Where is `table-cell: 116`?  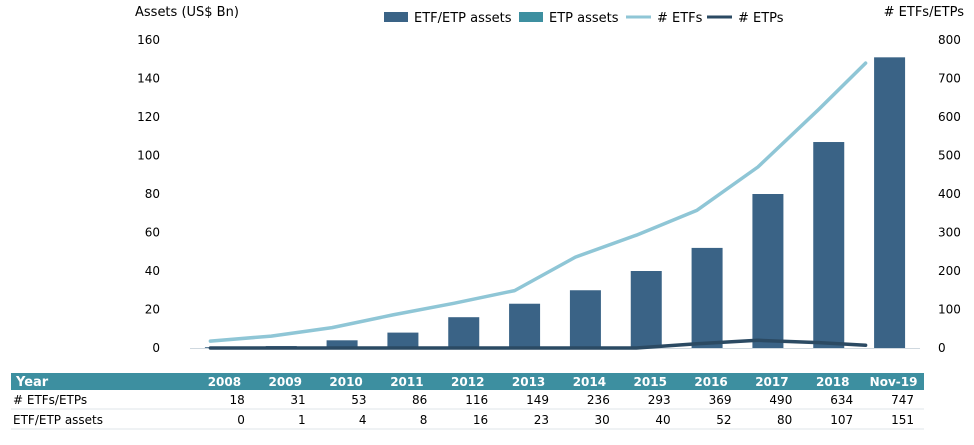
table-cell: 116 is located at coordinates (476, 400).